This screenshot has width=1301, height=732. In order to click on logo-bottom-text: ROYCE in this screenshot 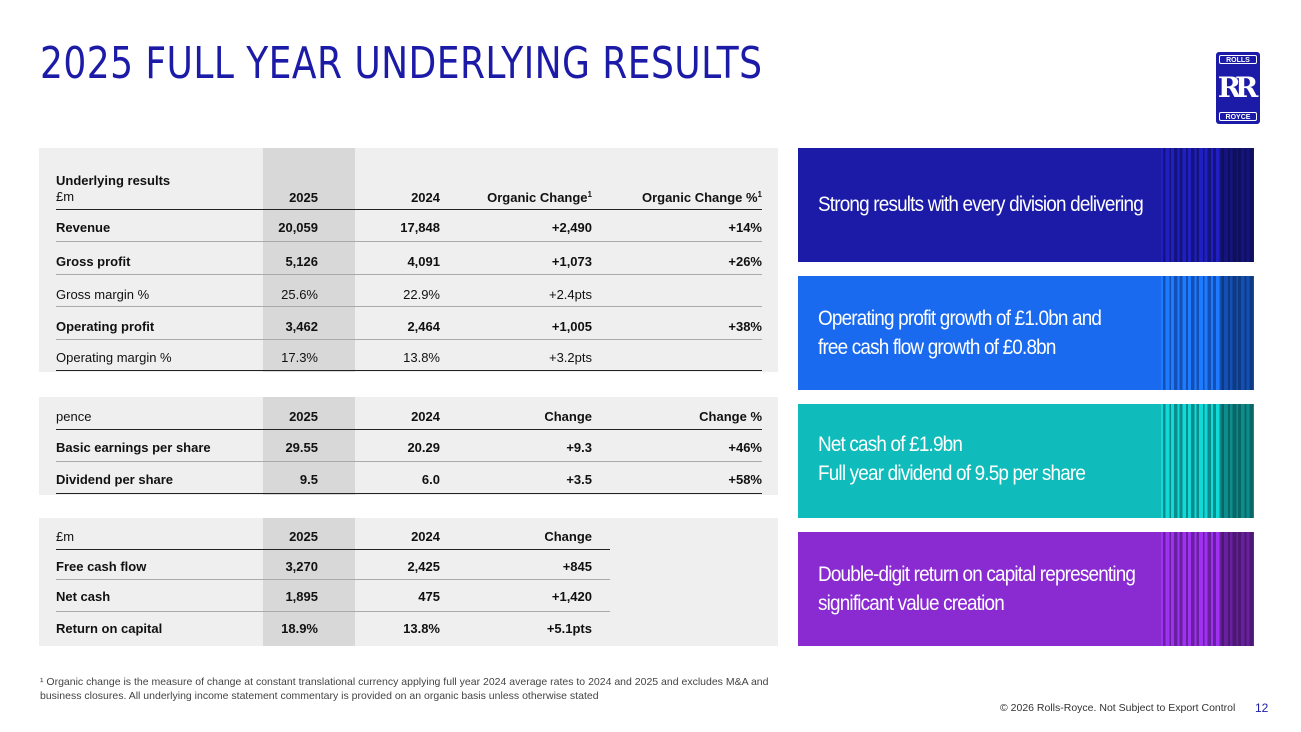, I will do `click(1238, 116)`.